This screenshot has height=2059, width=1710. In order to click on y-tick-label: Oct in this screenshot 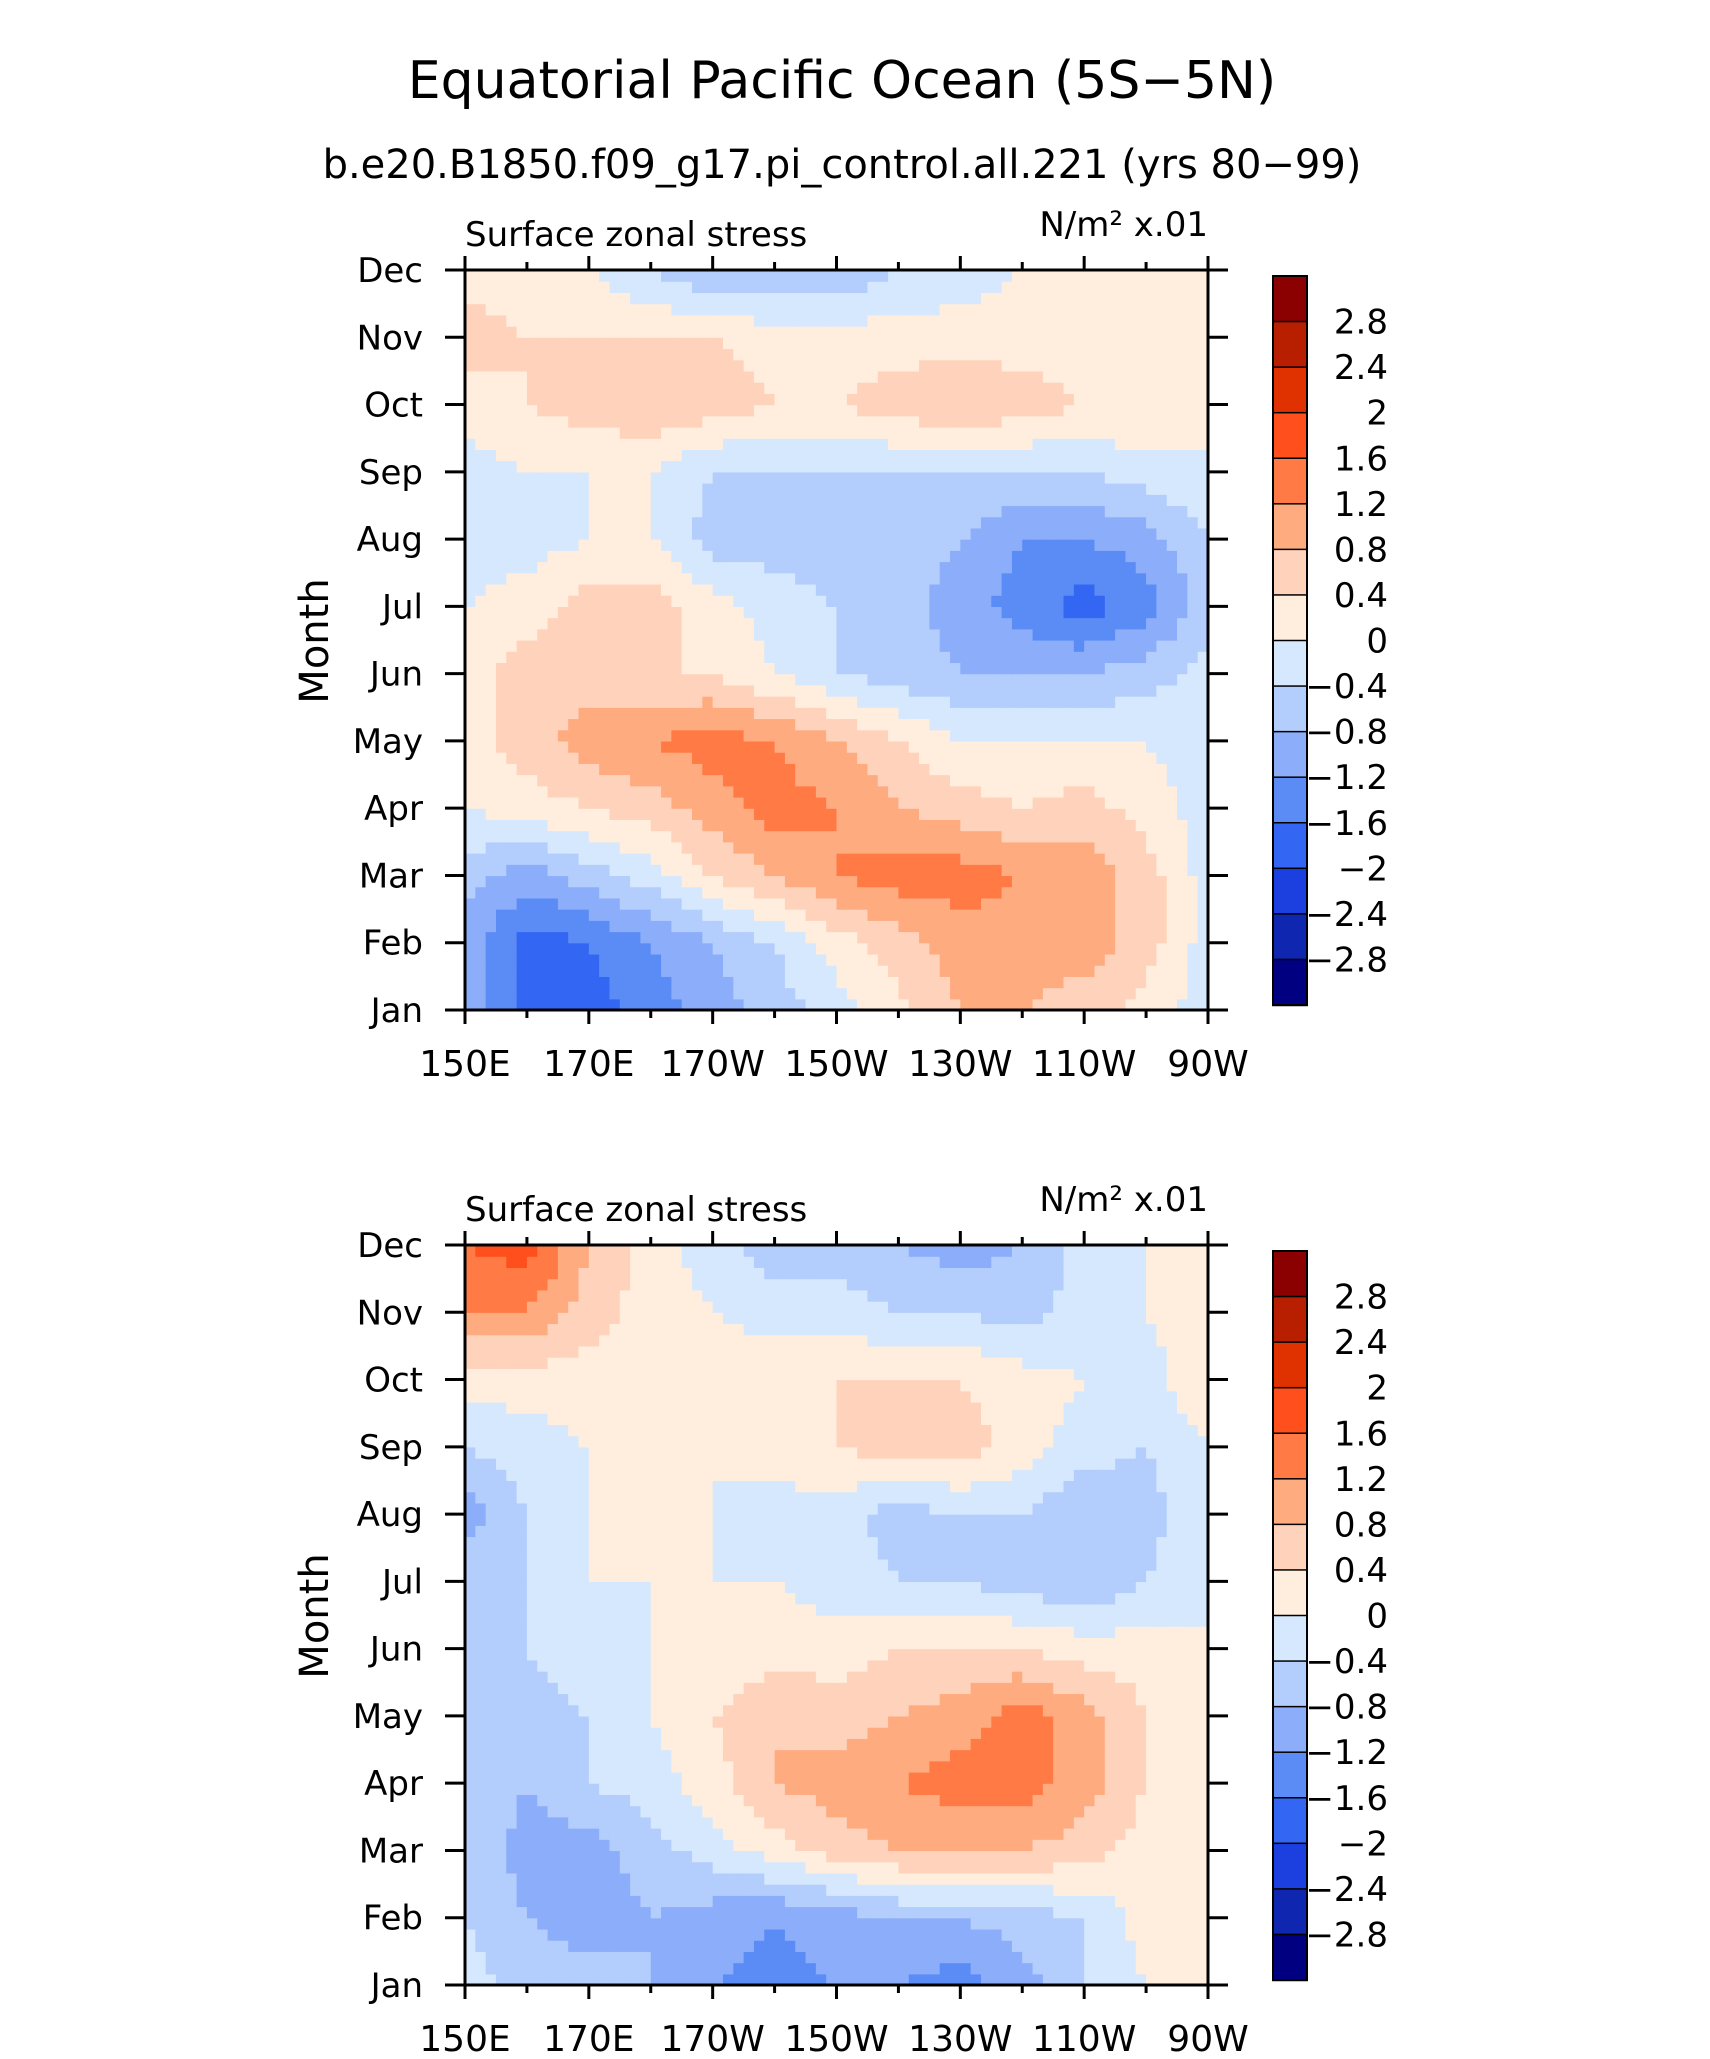, I will do `click(393, 406)`.